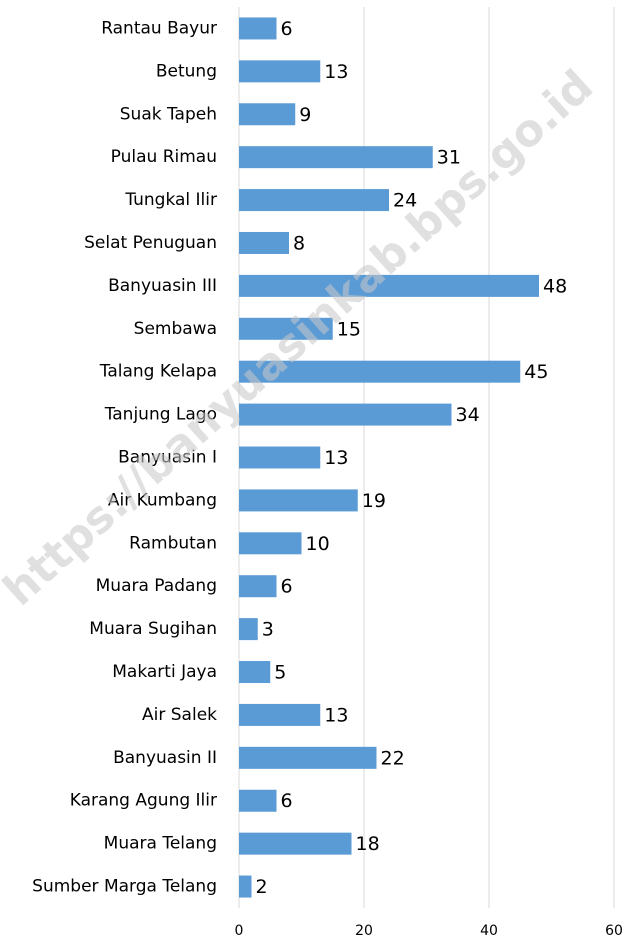  Describe the element at coordinates (143, 801) in the screenshot. I see `y-tick-label: Karang Agung Ilir` at that location.